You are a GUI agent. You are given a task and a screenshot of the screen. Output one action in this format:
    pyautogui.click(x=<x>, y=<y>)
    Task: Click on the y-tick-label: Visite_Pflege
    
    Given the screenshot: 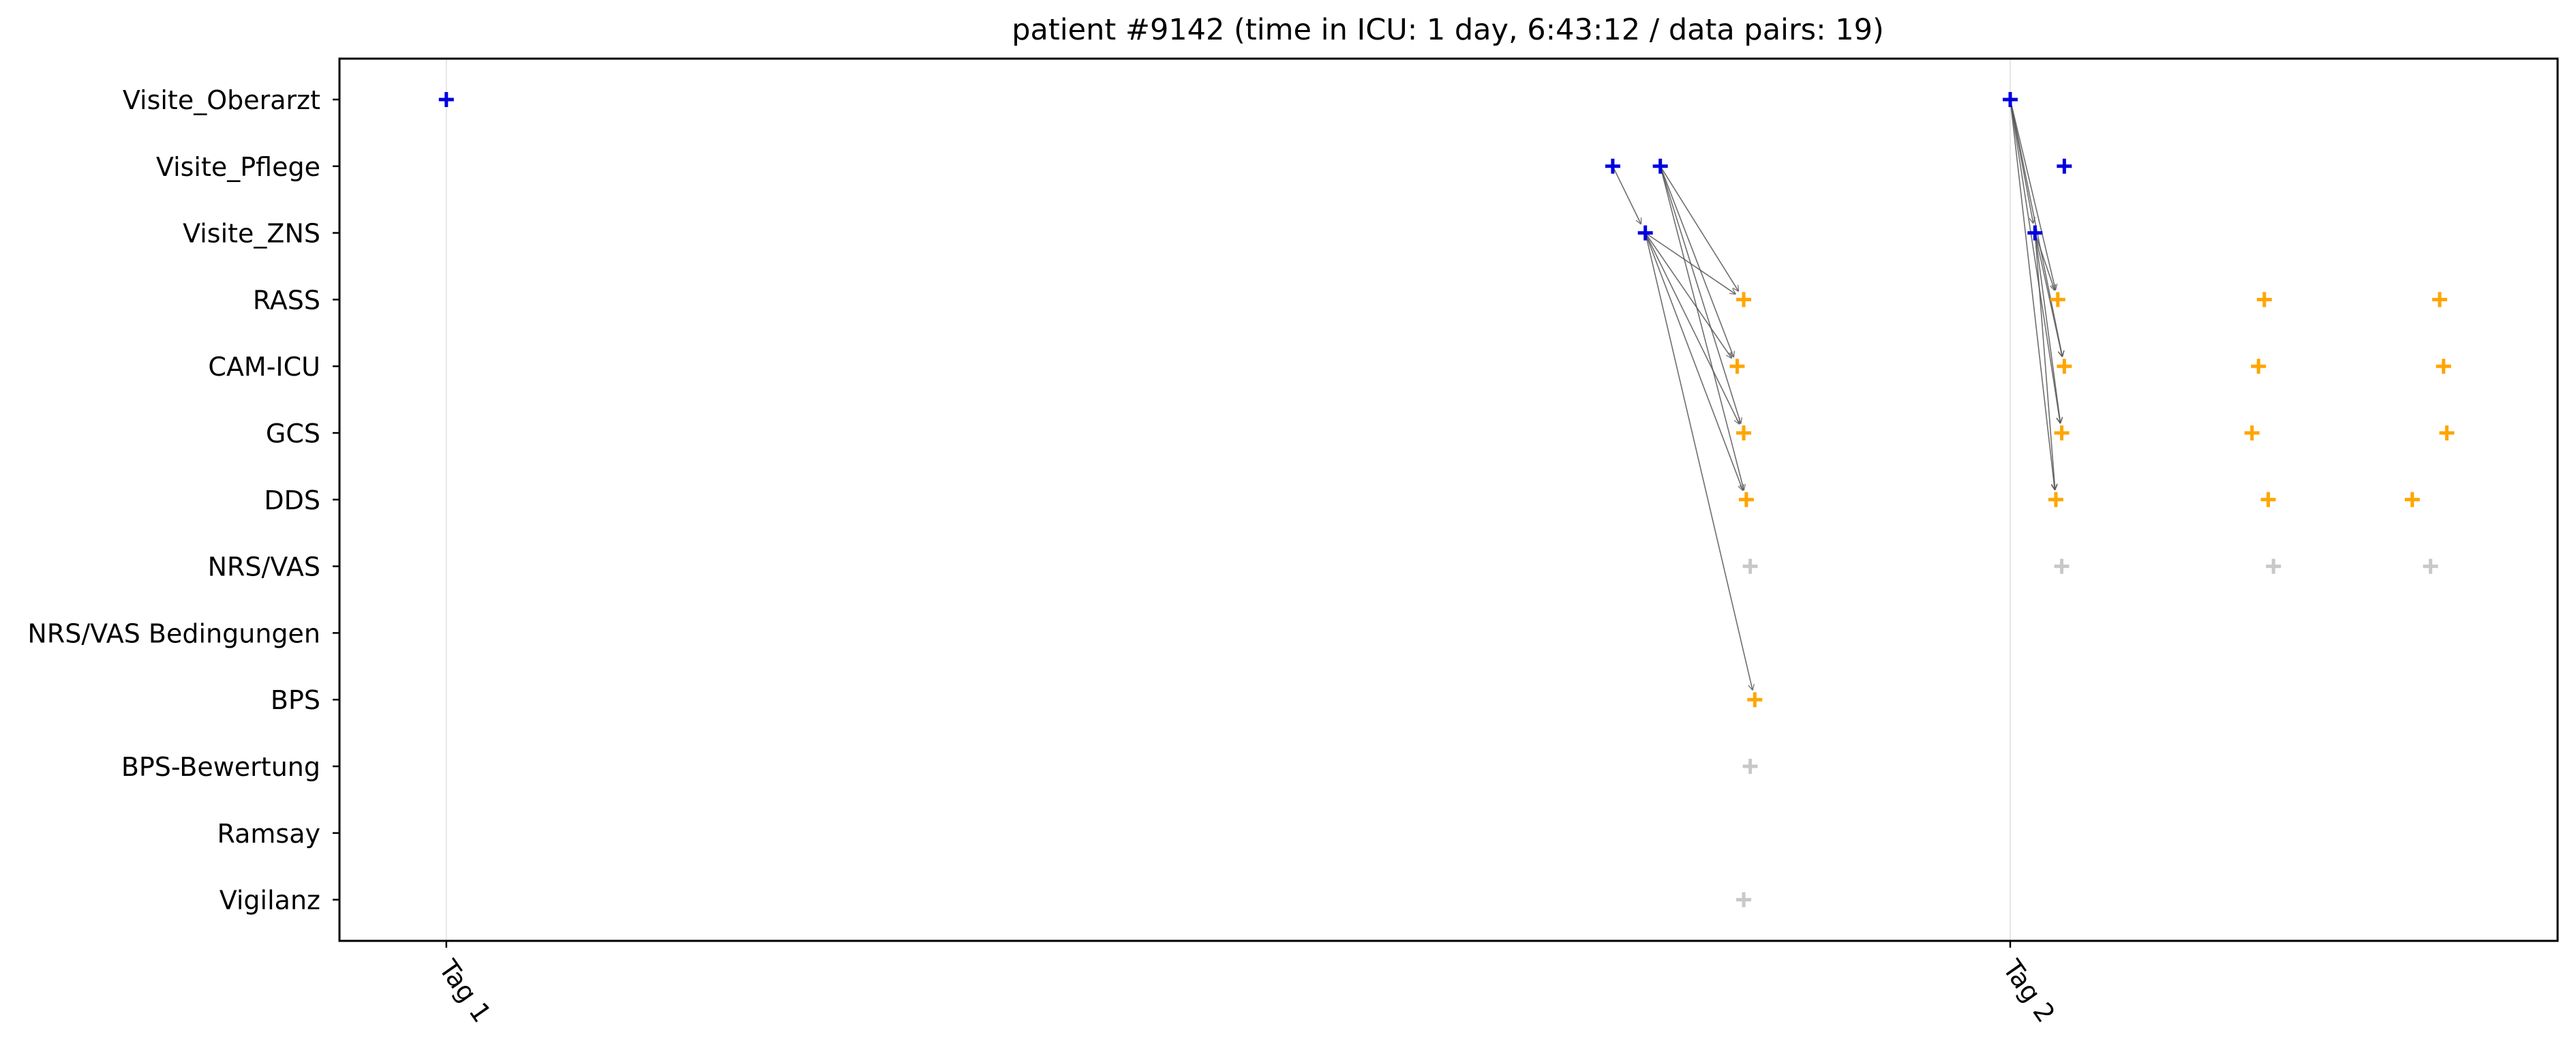 What is the action you would take?
    pyautogui.click(x=238, y=167)
    